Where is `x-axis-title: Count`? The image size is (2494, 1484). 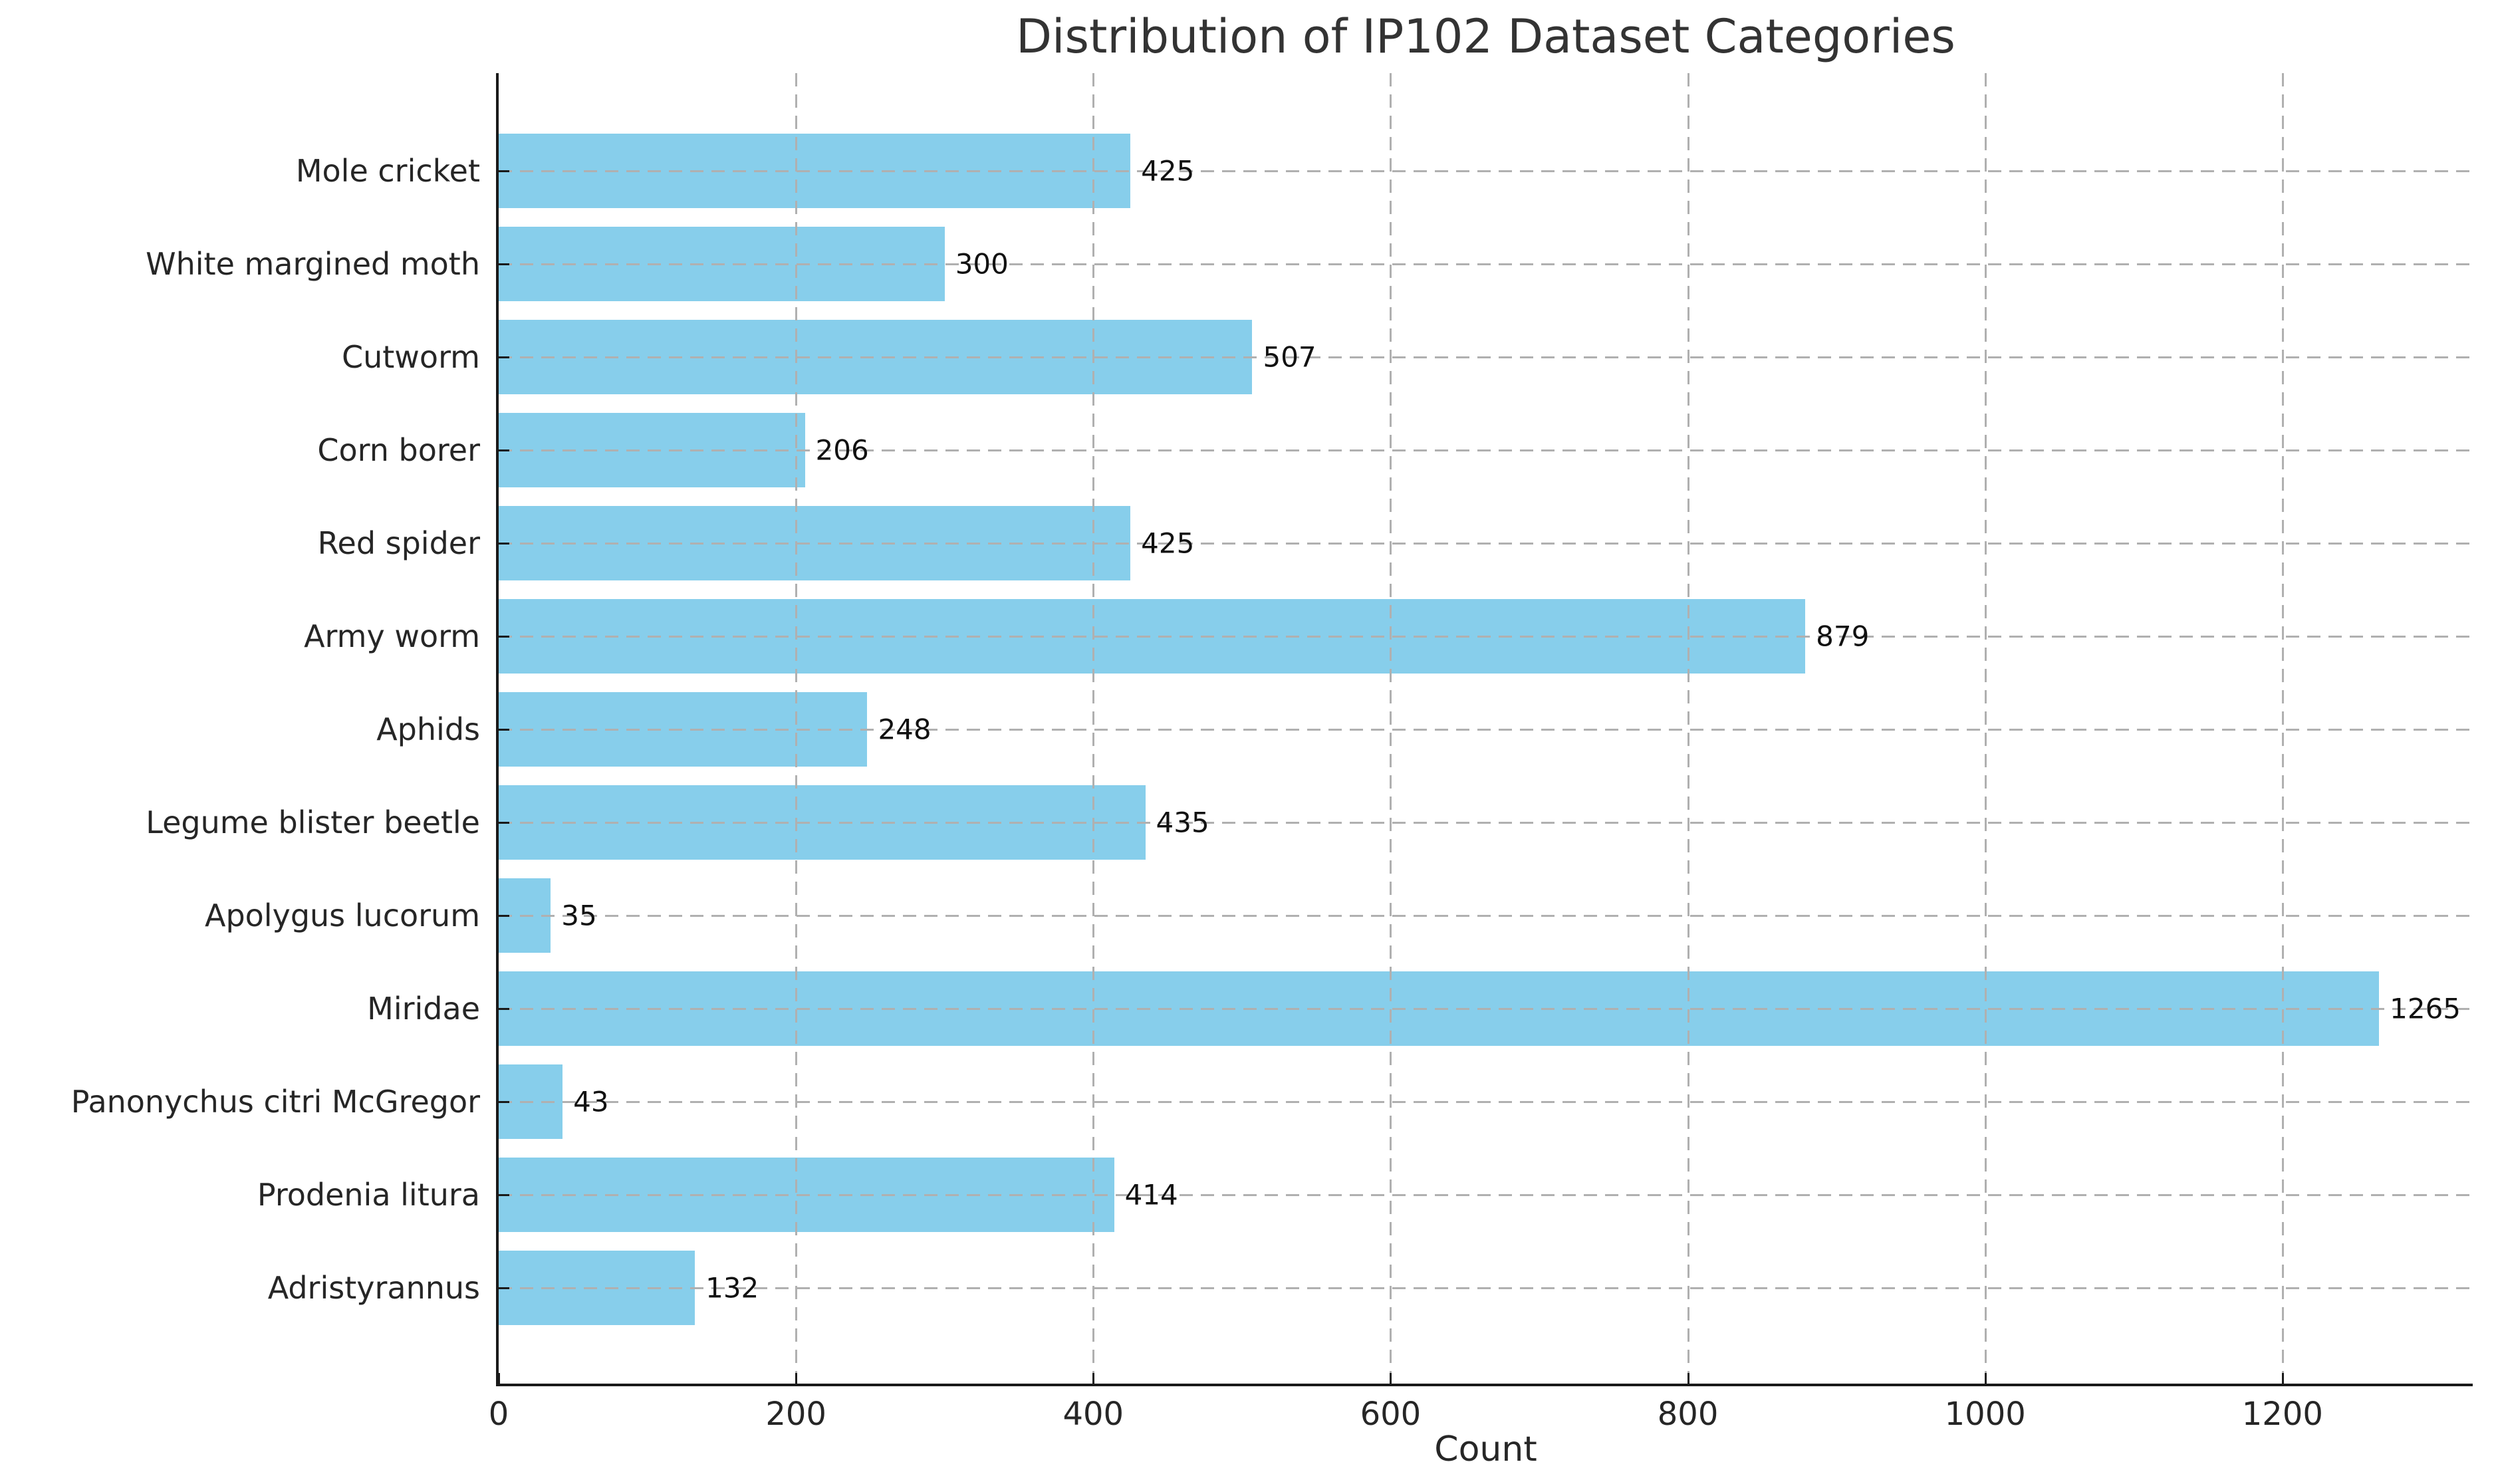 x-axis-title: Count is located at coordinates (1485, 1449).